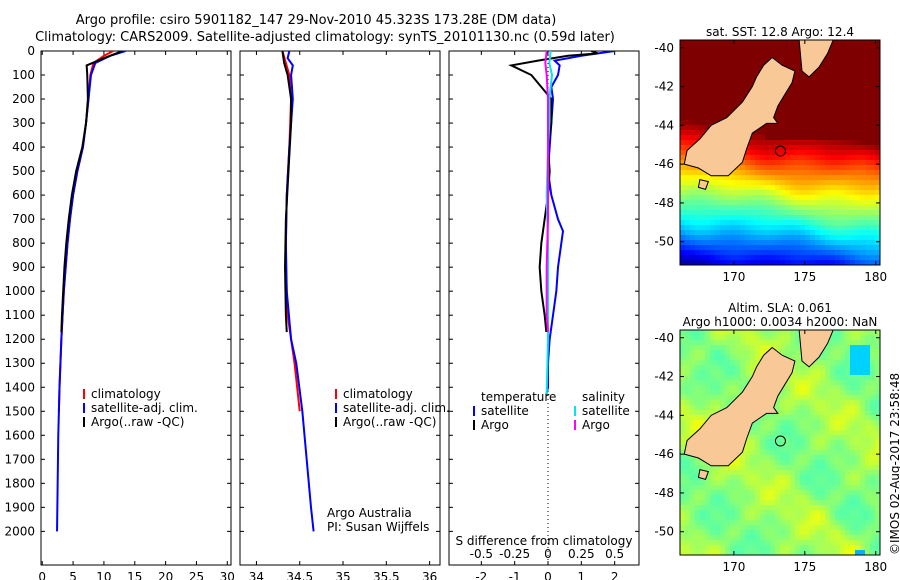 The height and width of the screenshot is (580, 900). I want to click on profile-location-marker, so click(780, 151).